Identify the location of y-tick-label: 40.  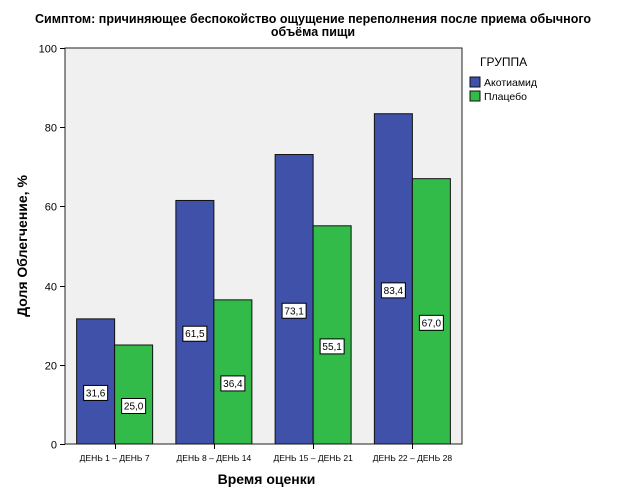
(51, 288).